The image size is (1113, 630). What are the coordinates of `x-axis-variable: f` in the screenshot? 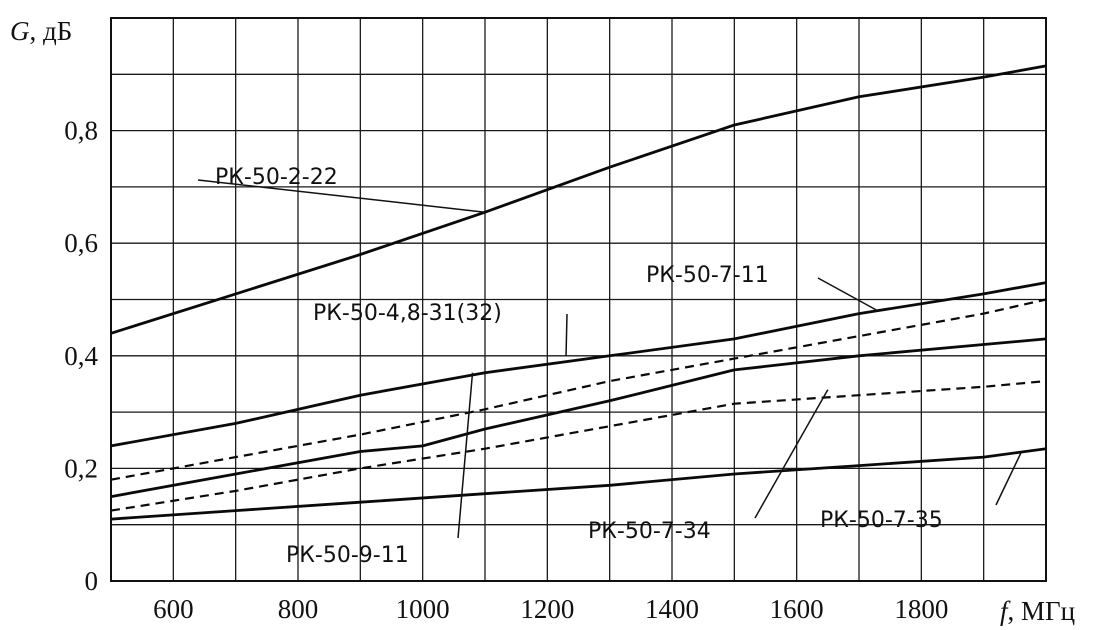 It's located at (1005, 611).